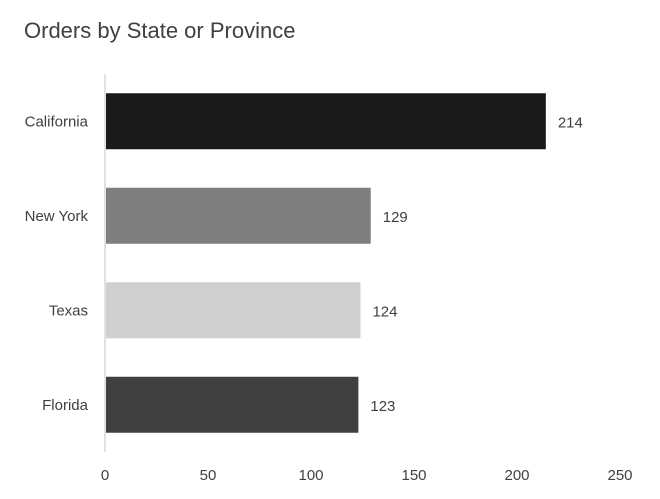  What do you see at coordinates (65, 405) in the screenshot?
I see `category-label: Florida` at bounding box center [65, 405].